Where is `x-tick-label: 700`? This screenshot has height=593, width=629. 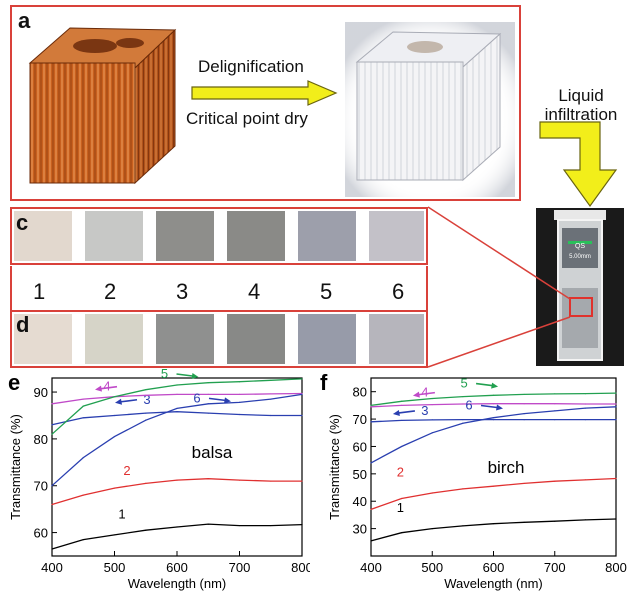
x-tick-label: 700 is located at coordinates (240, 567).